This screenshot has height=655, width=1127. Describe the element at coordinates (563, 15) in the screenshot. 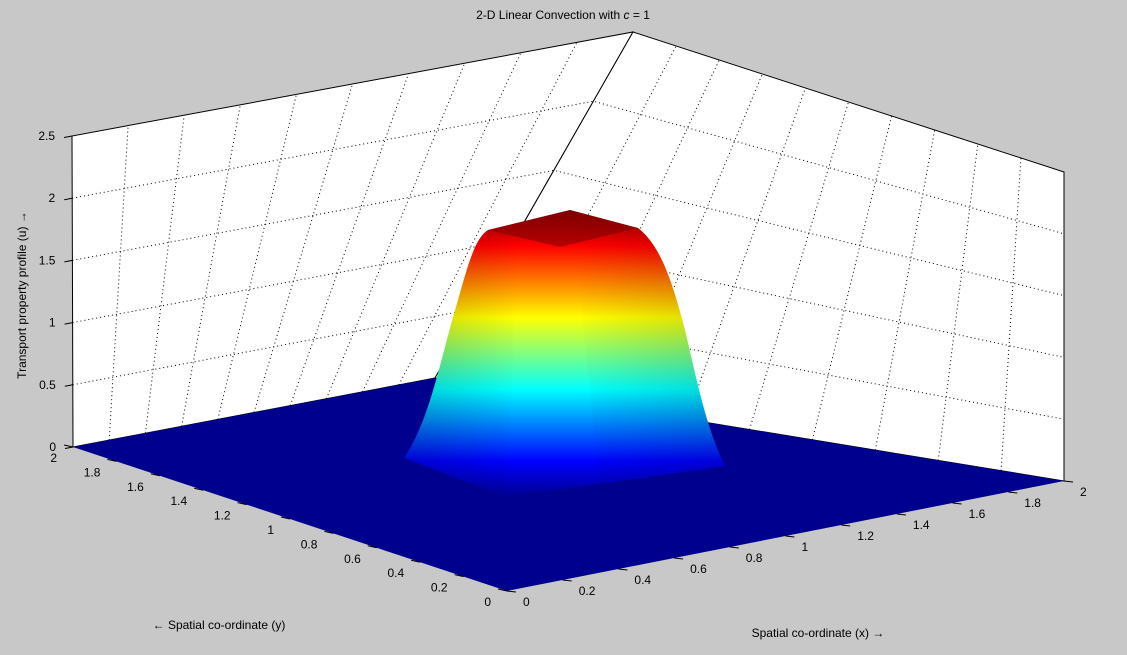

I see `chart-title: 2-D Linear Convection with c = 1` at that location.